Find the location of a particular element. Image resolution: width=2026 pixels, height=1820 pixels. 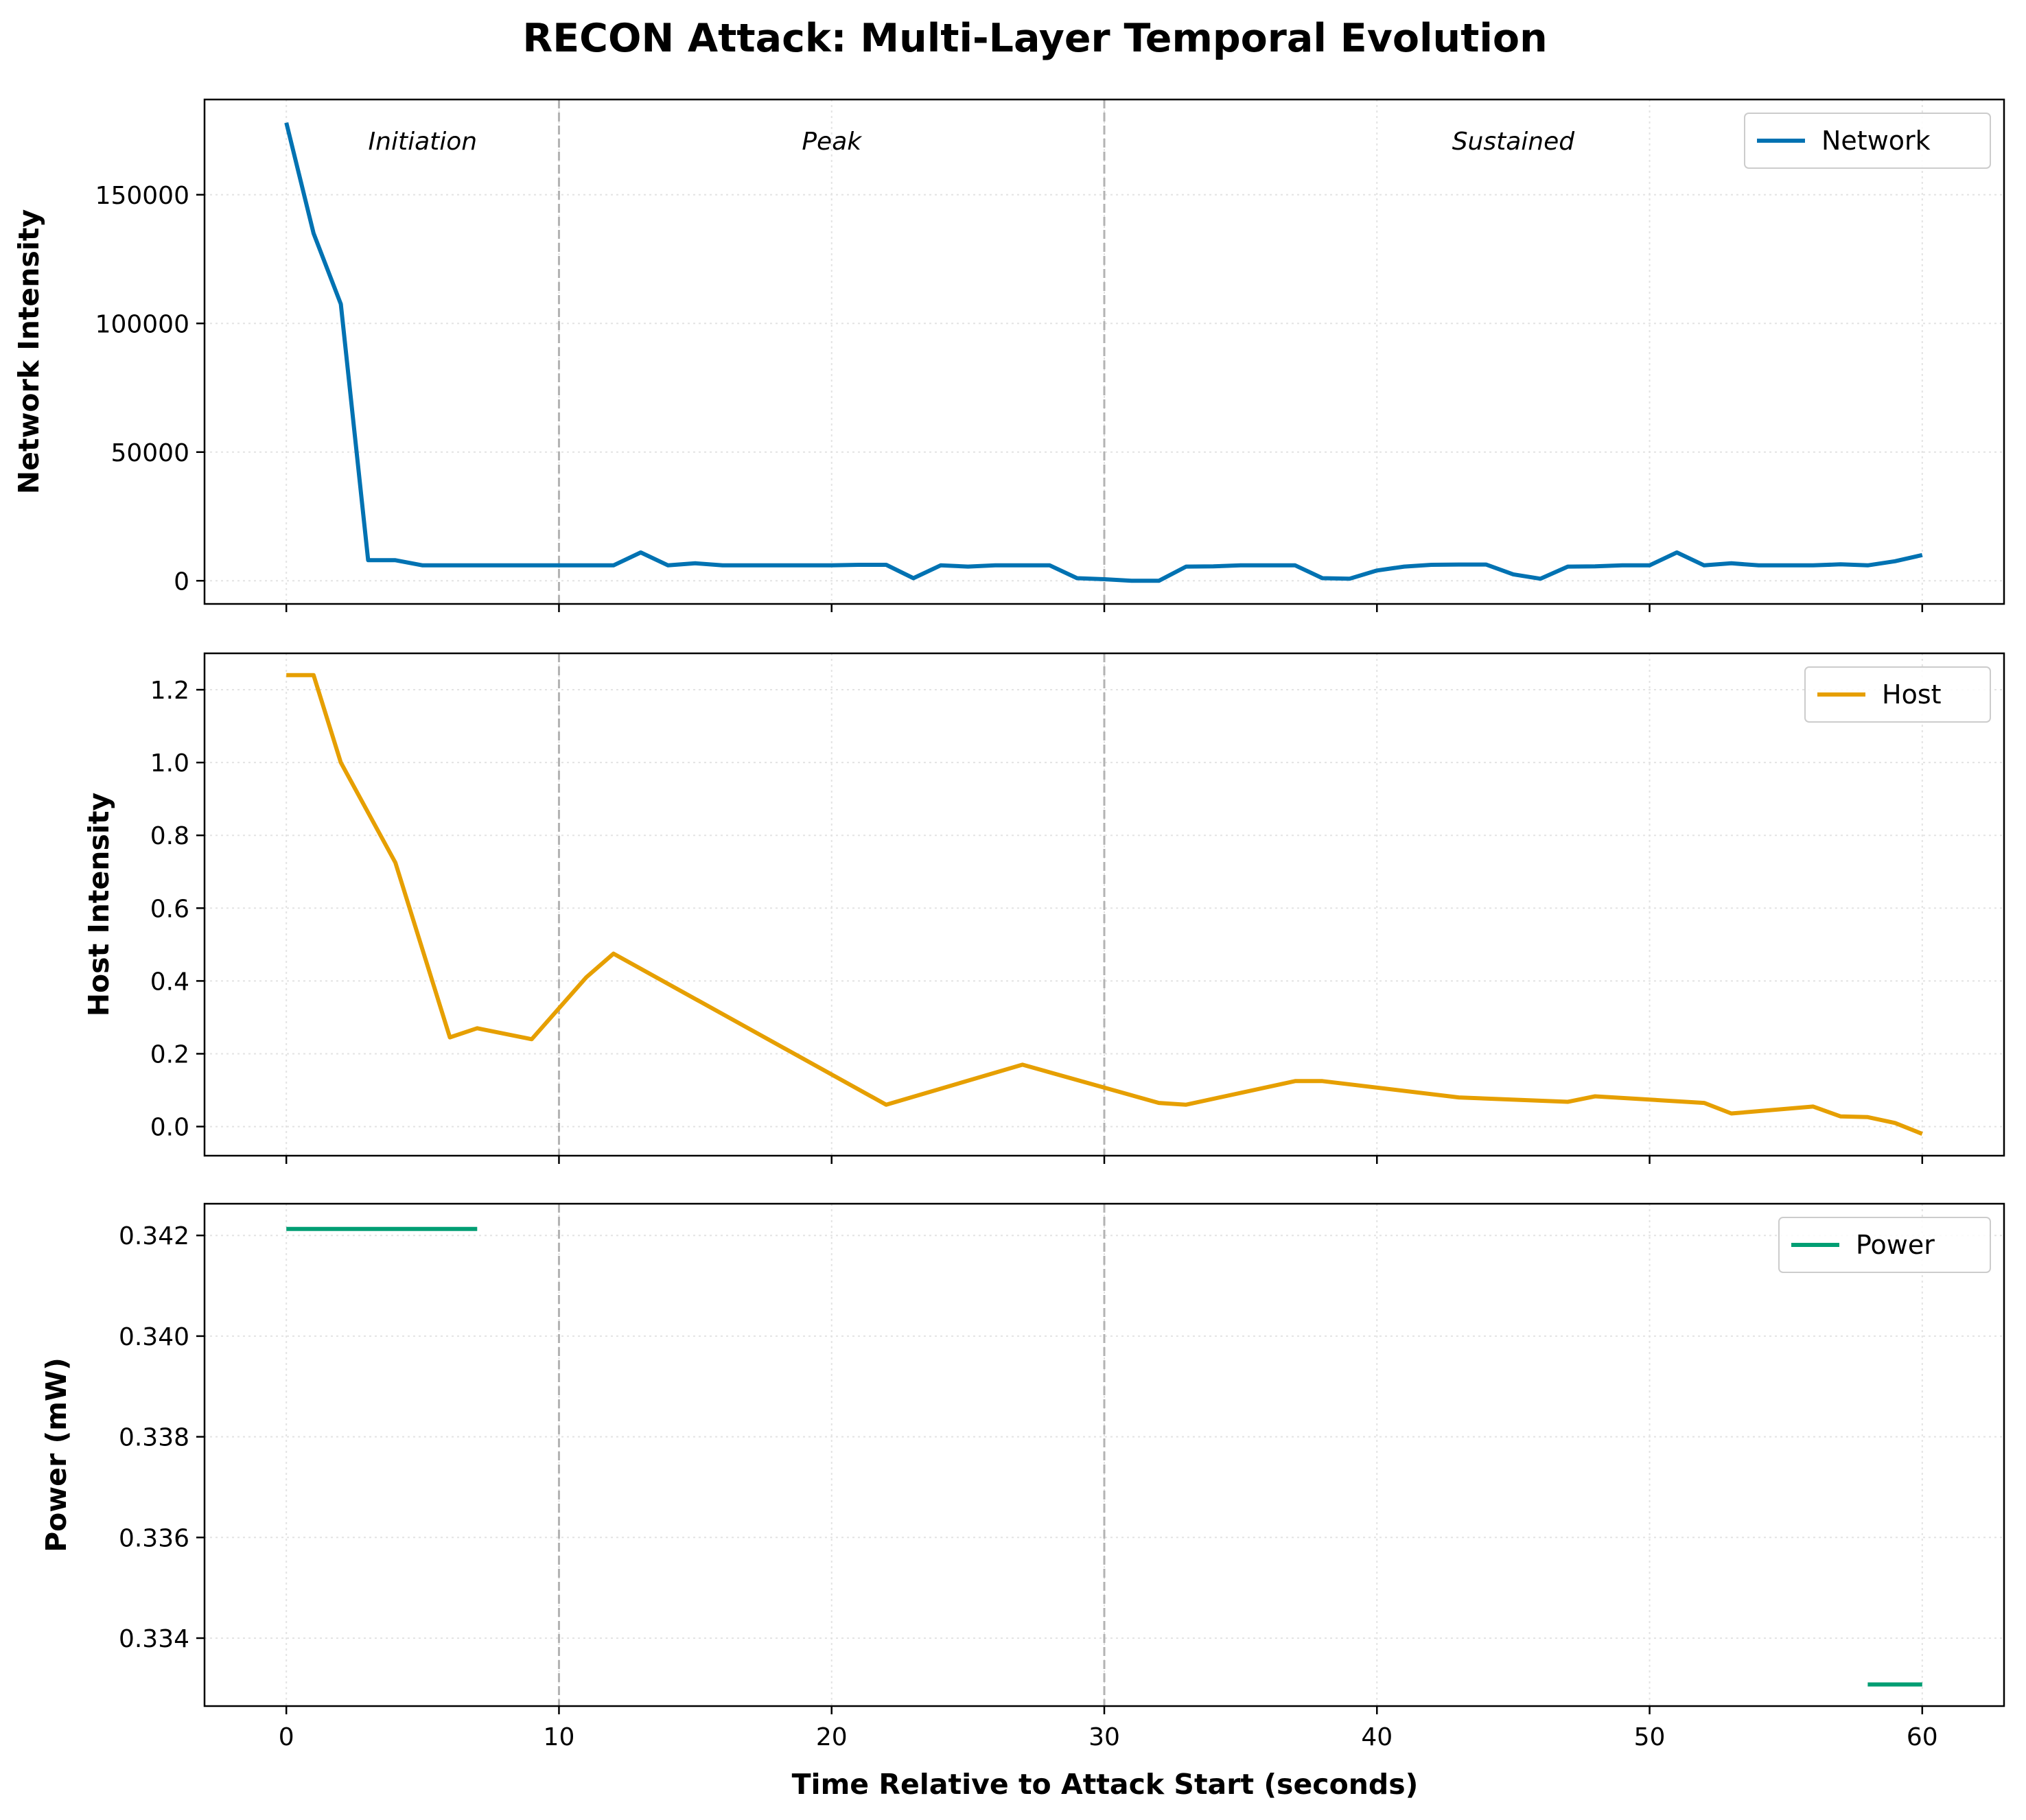

x-tick-label: 60 is located at coordinates (1923, 1737).